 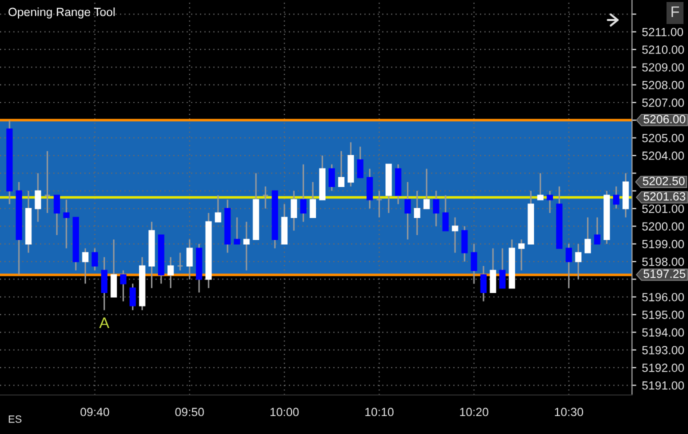 I want to click on ref-line-label: 5201.63, so click(x=665, y=196).